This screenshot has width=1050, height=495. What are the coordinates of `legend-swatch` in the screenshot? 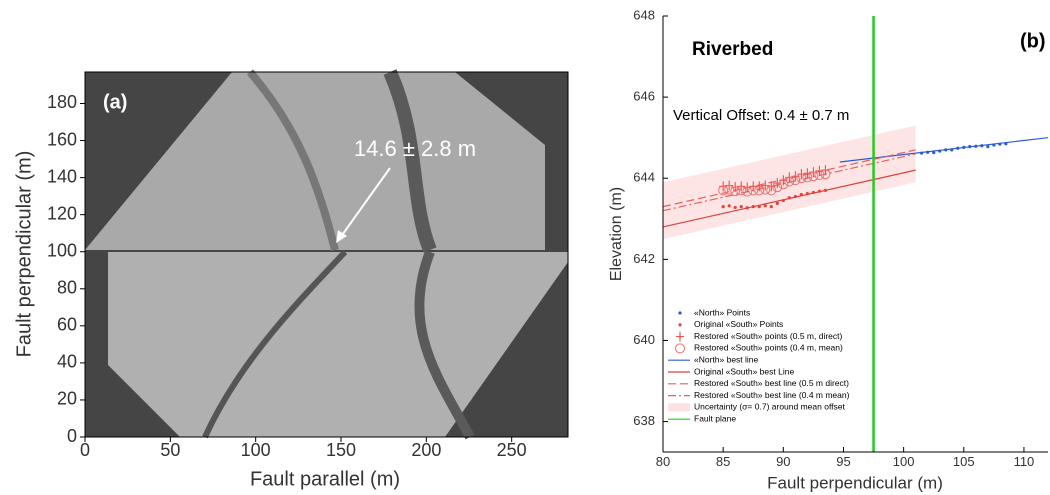 It's located at (679, 407).